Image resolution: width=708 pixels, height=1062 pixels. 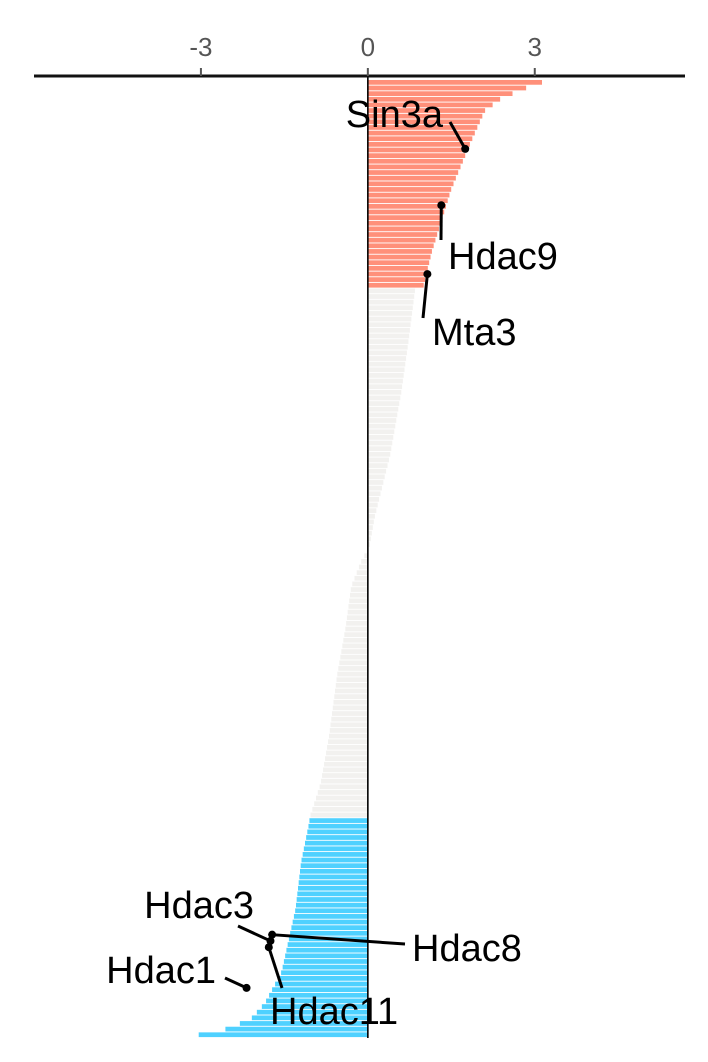 What do you see at coordinates (161, 971) in the screenshot?
I see `gene-label-hdac1: Hdac1` at bounding box center [161, 971].